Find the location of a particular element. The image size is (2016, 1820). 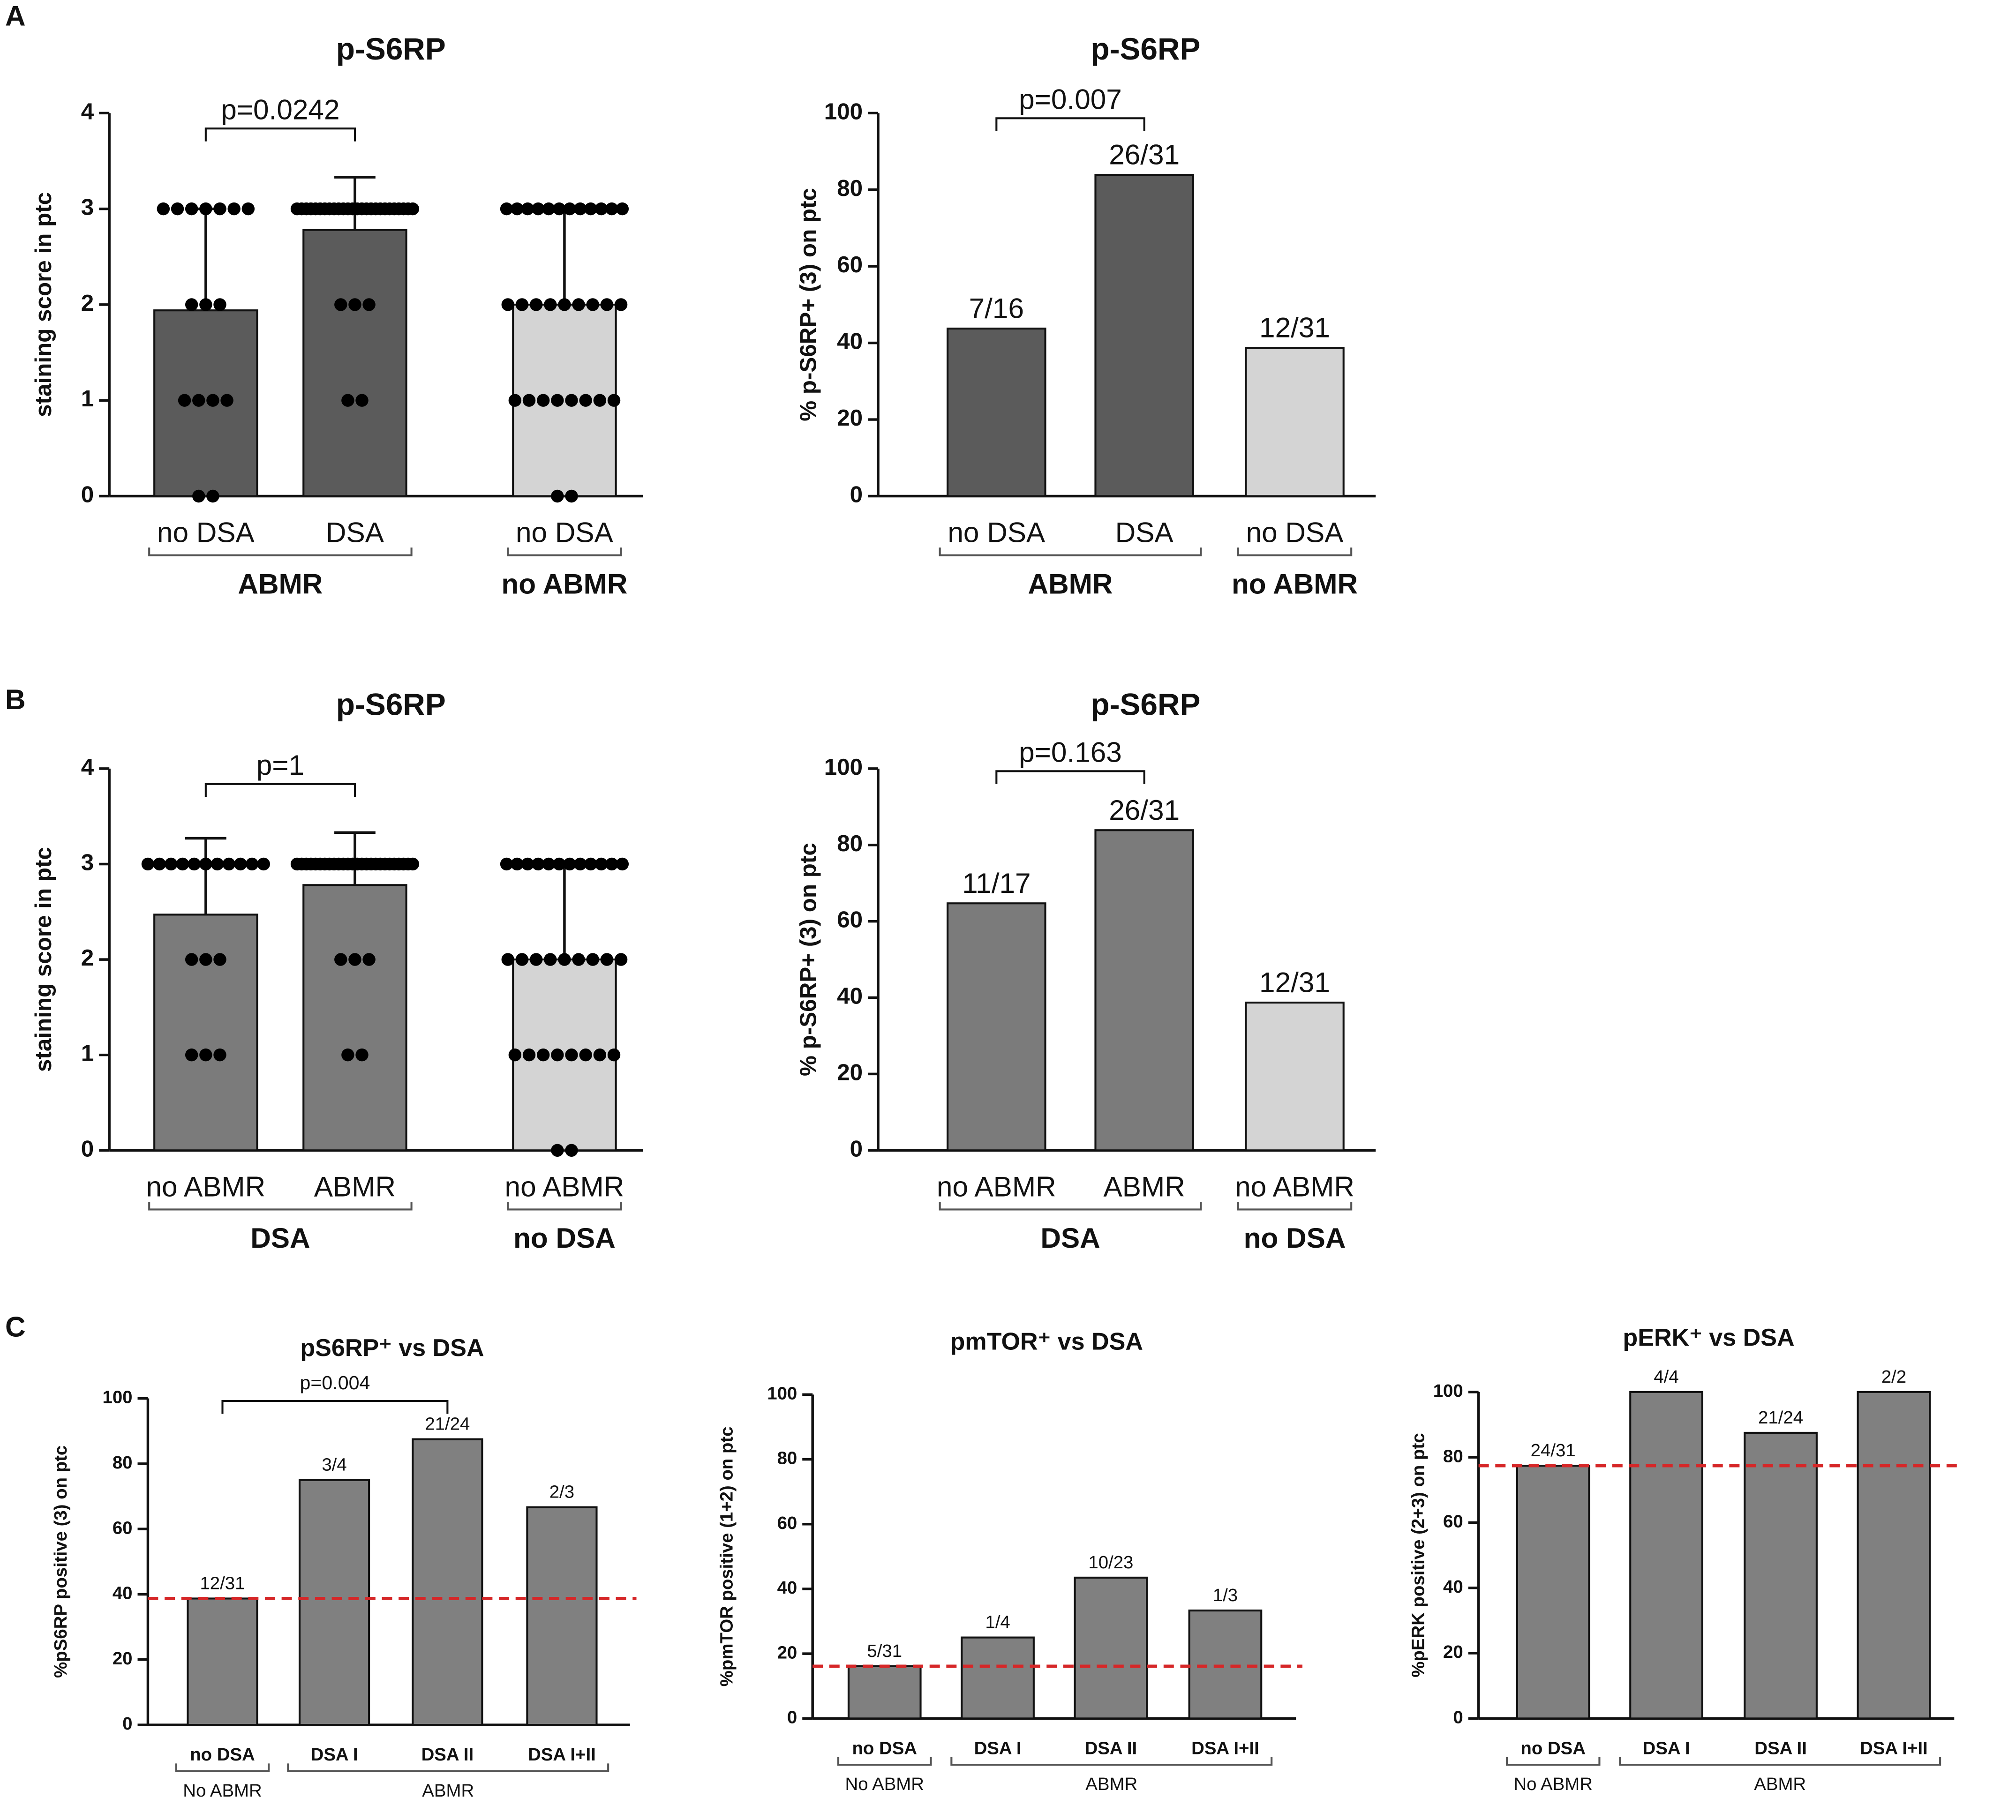

y-tick-label: 3 is located at coordinates (87, 207).